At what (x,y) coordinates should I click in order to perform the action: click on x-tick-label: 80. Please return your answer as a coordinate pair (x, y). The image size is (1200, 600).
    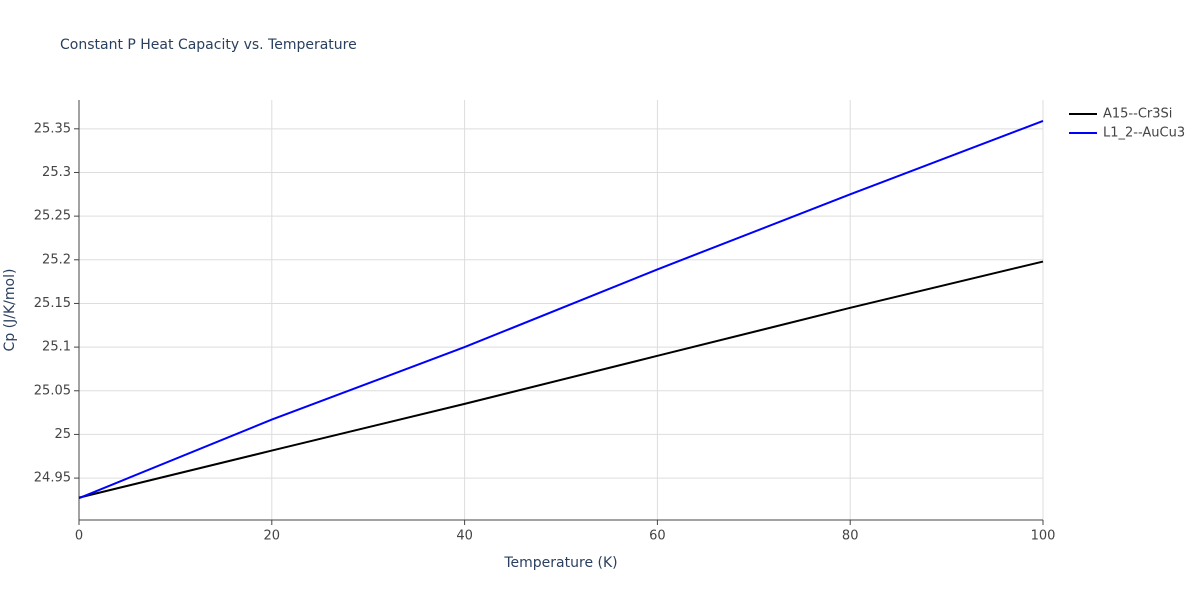
    Looking at the image, I should click on (850, 536).